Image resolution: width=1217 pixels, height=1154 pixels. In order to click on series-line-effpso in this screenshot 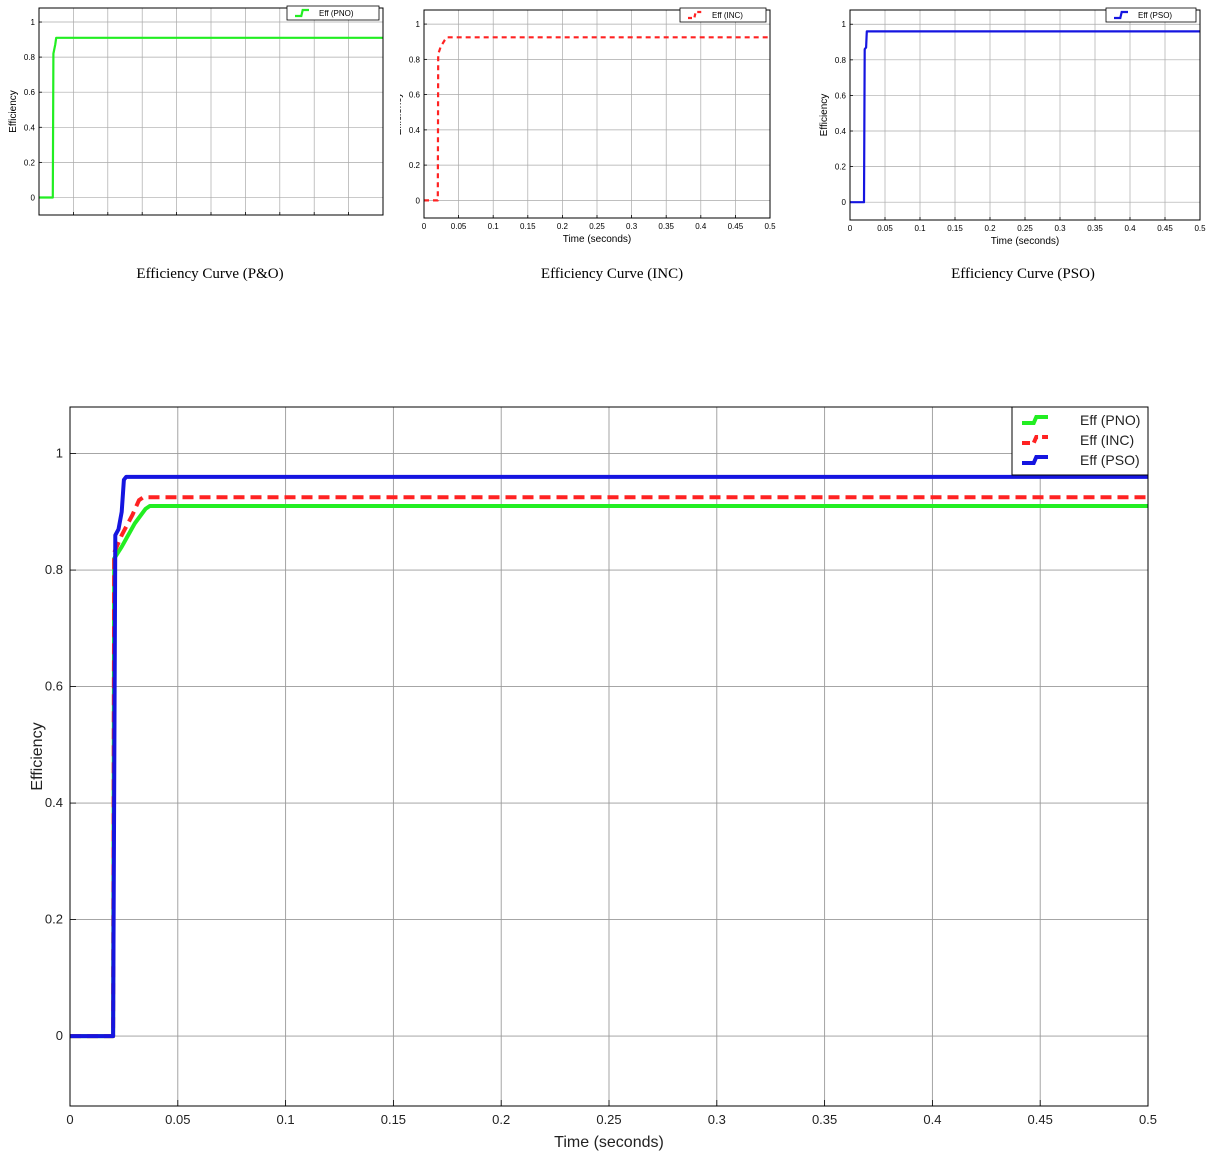, I will do `click(1025, 117)`.